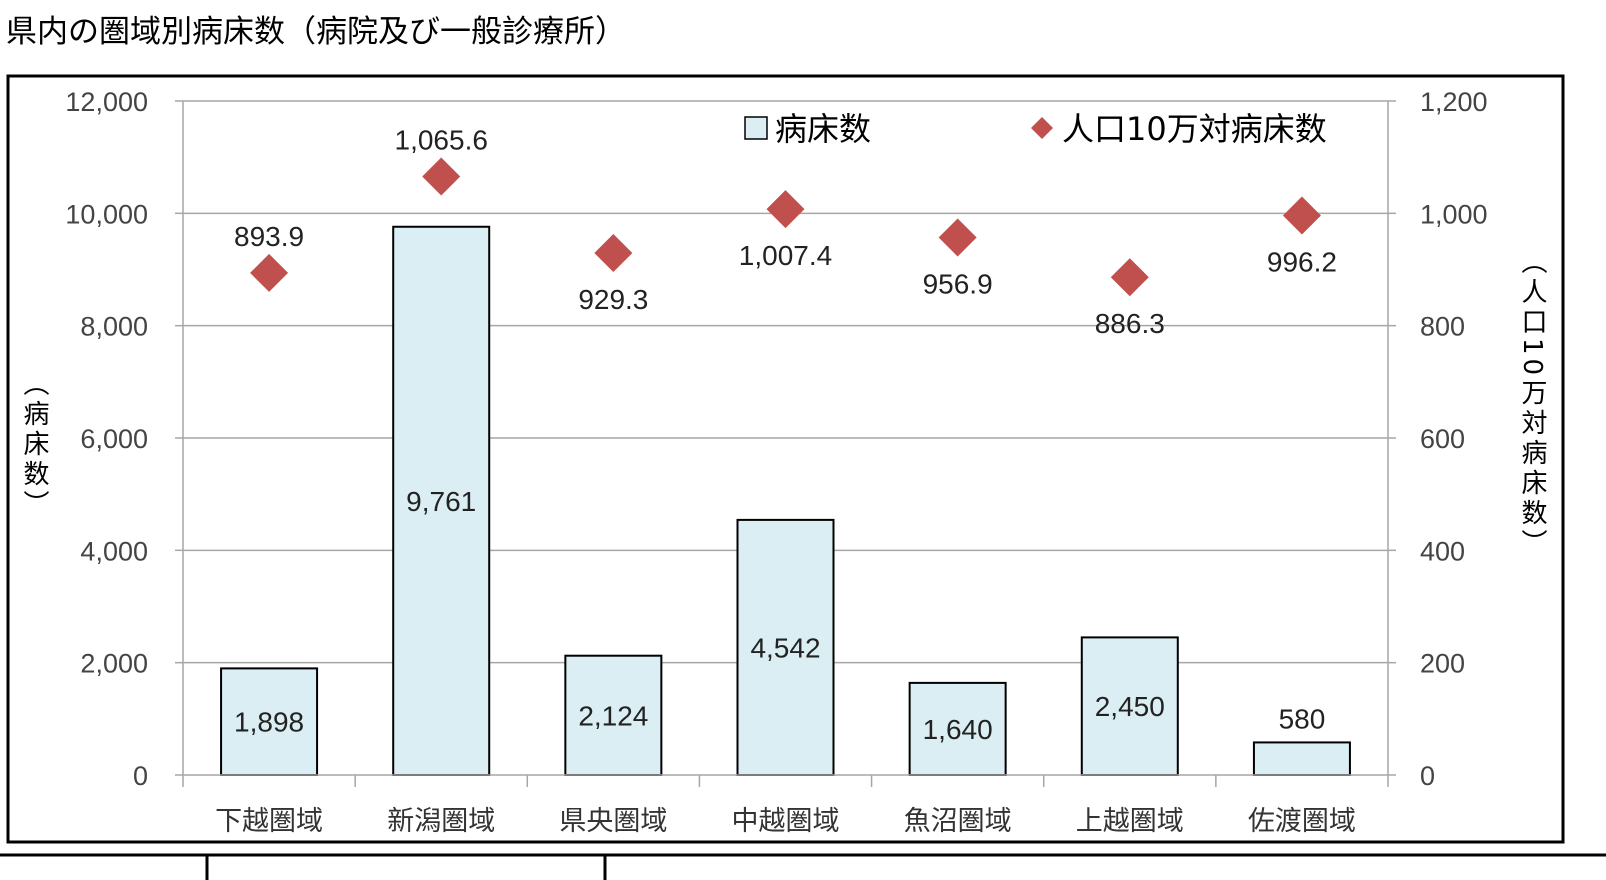  Describe the element at coordinates (1442, 664) in the screenshot. I see `y2-tick-label: 200` at that location.